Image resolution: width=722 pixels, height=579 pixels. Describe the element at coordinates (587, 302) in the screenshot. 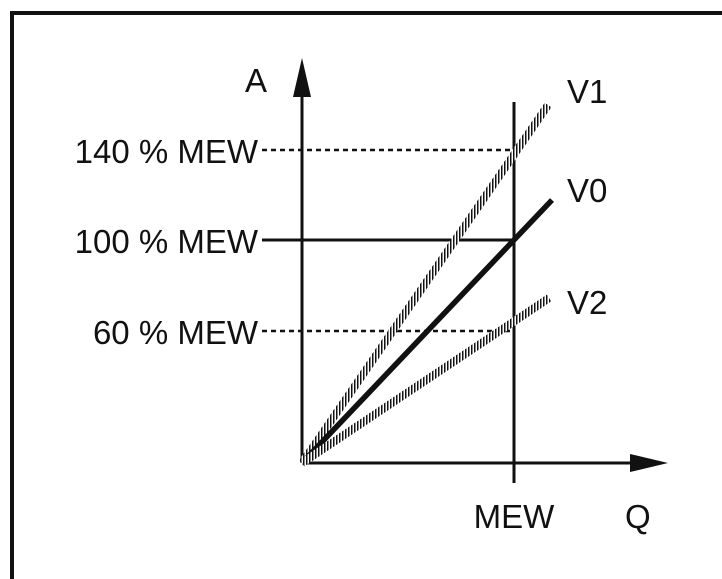

I see `v2-label: V2` at that location.